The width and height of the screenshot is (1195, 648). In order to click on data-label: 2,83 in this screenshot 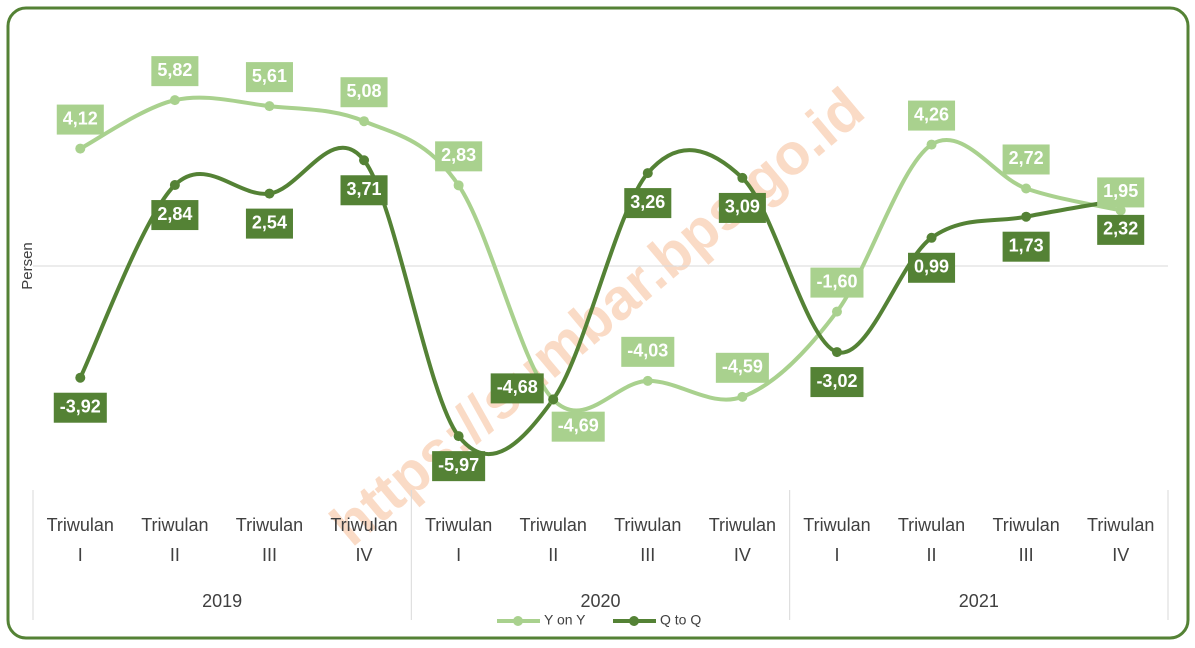, I will do `click(459, 156)`.